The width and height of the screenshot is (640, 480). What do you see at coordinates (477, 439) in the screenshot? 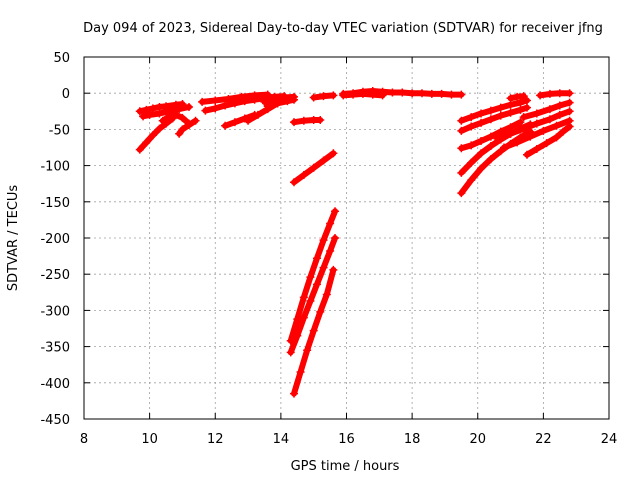
I see `x-tick-label: 20` at bounding box center [477, 439].